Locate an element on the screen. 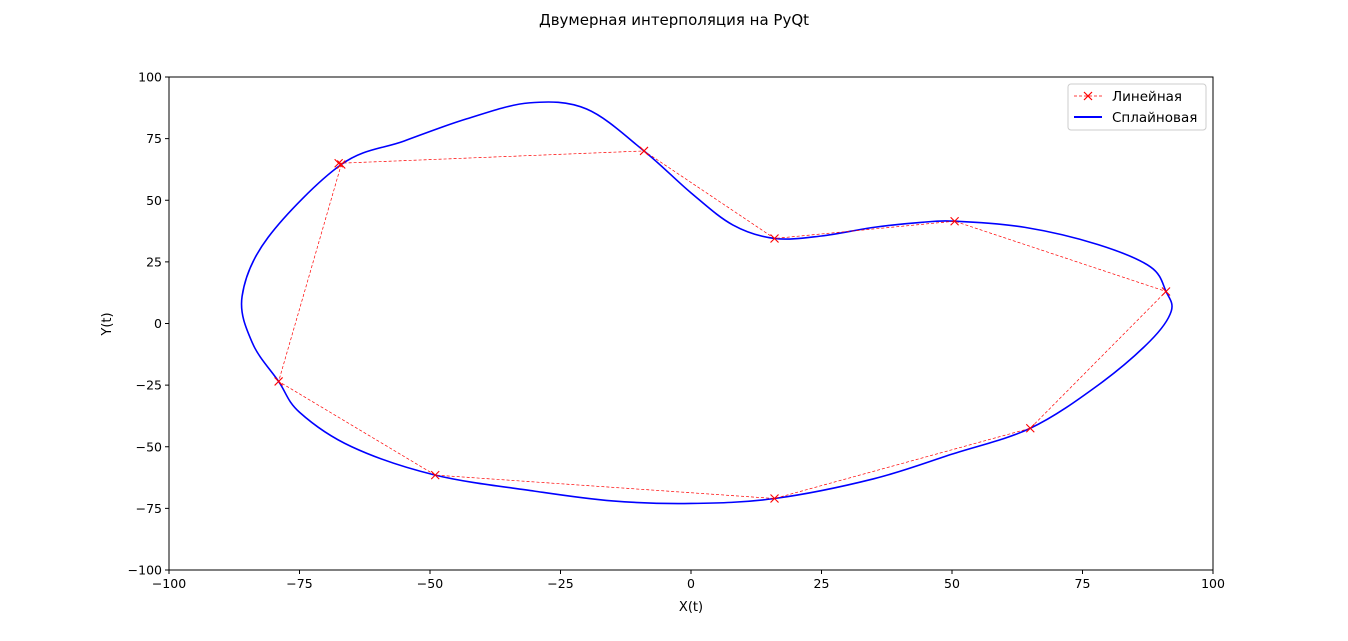  x-tick-label-5: 25 is located at coordinates (822, 583).